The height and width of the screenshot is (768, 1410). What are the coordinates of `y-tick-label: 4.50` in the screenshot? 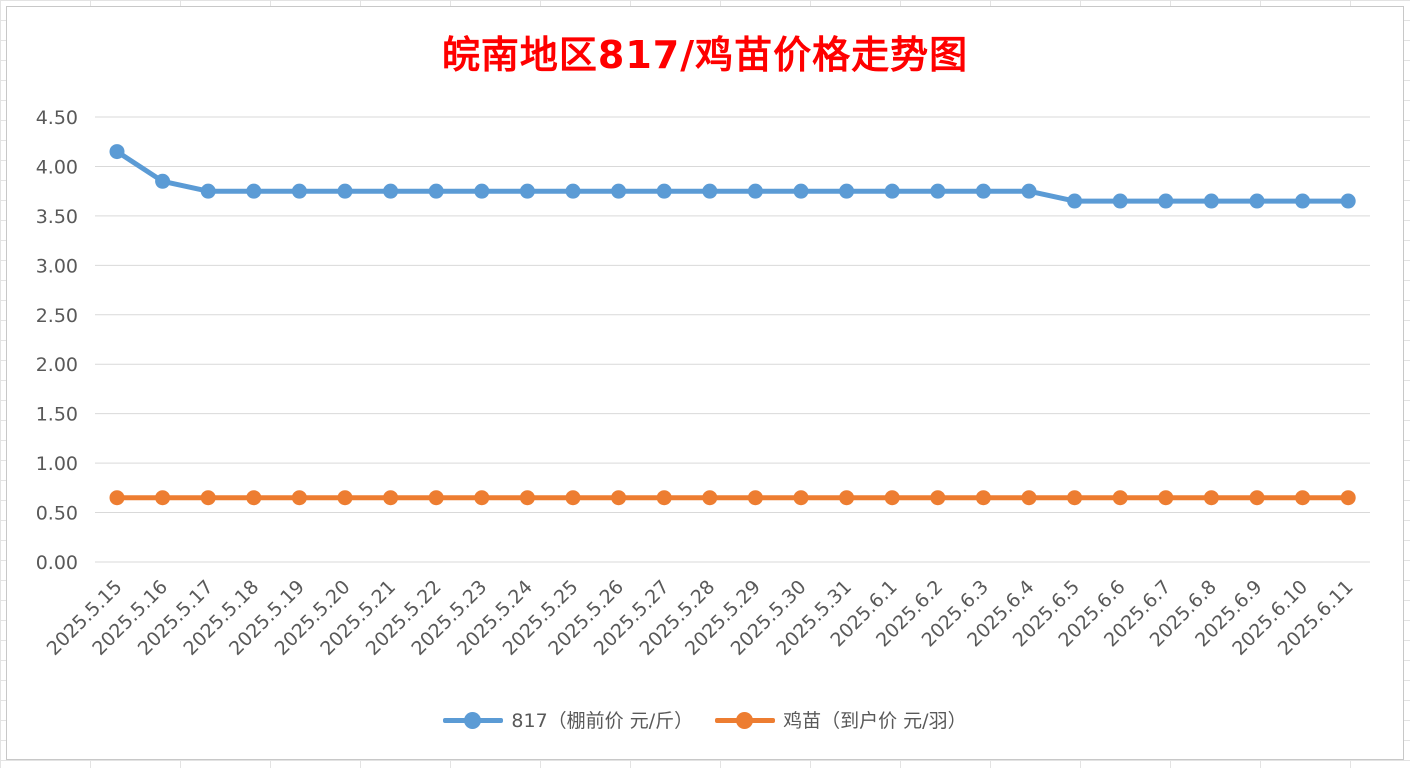 It's located at (57, 118).